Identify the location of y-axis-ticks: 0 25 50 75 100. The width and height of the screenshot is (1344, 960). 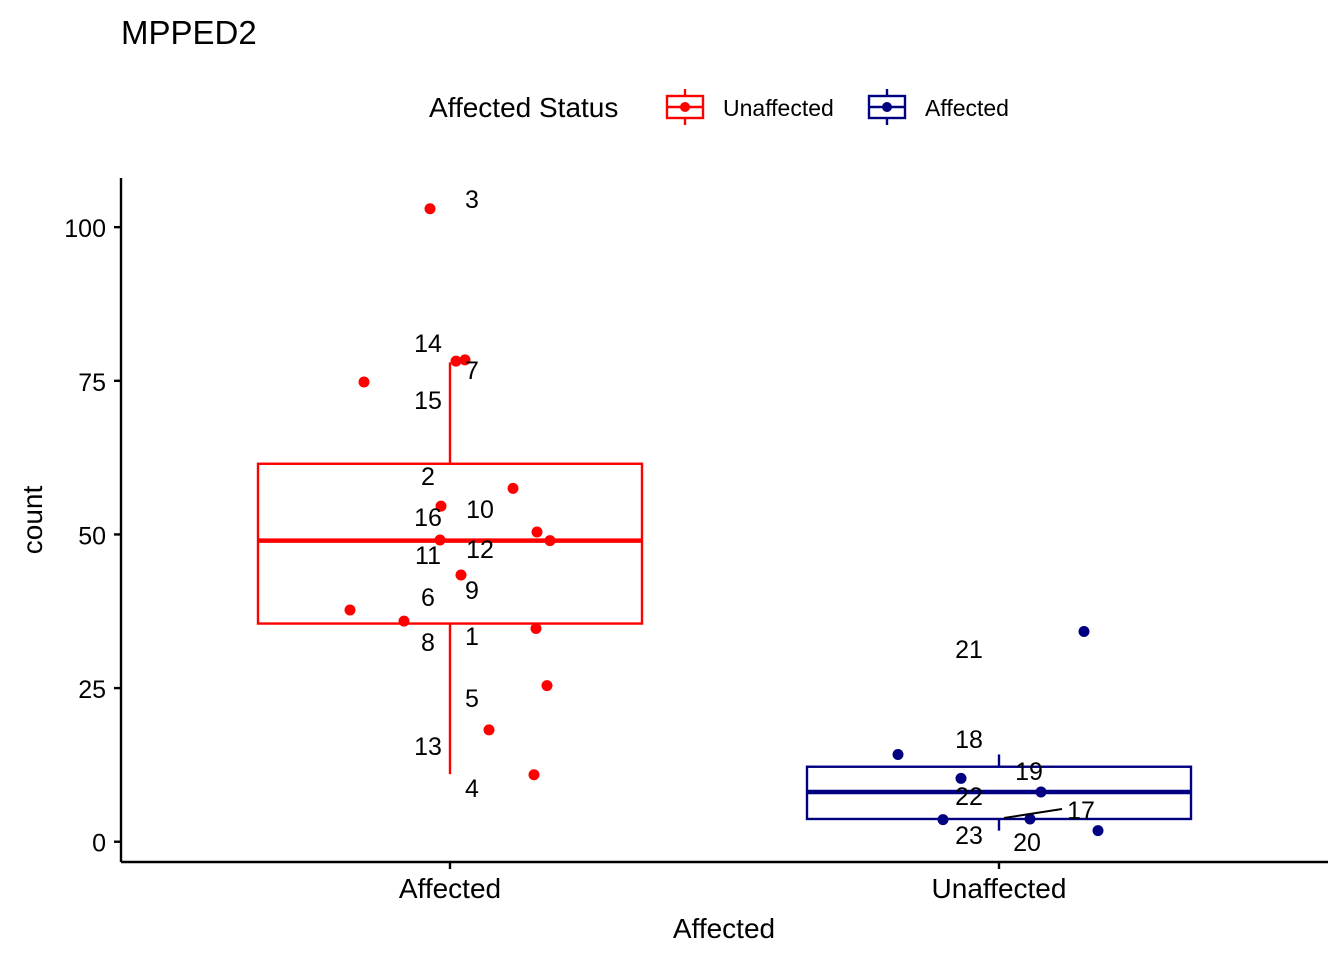
(92, 536).